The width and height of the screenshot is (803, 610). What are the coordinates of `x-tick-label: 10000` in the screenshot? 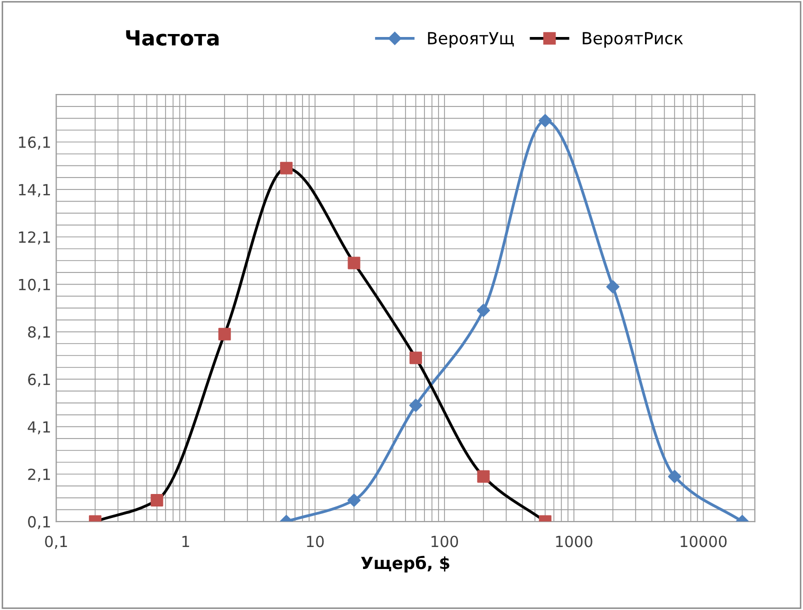 It's located at (703, 542).